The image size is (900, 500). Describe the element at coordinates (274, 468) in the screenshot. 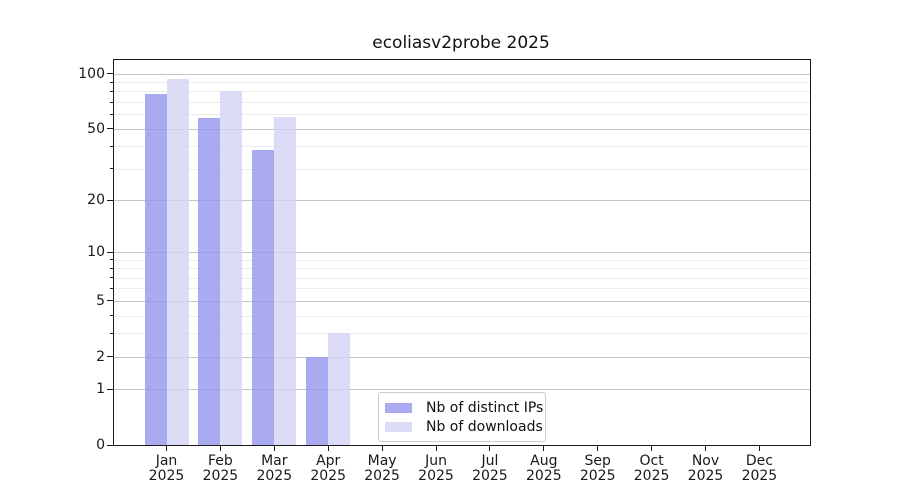

I see `x-tick-label: Mar 2025` at that location.